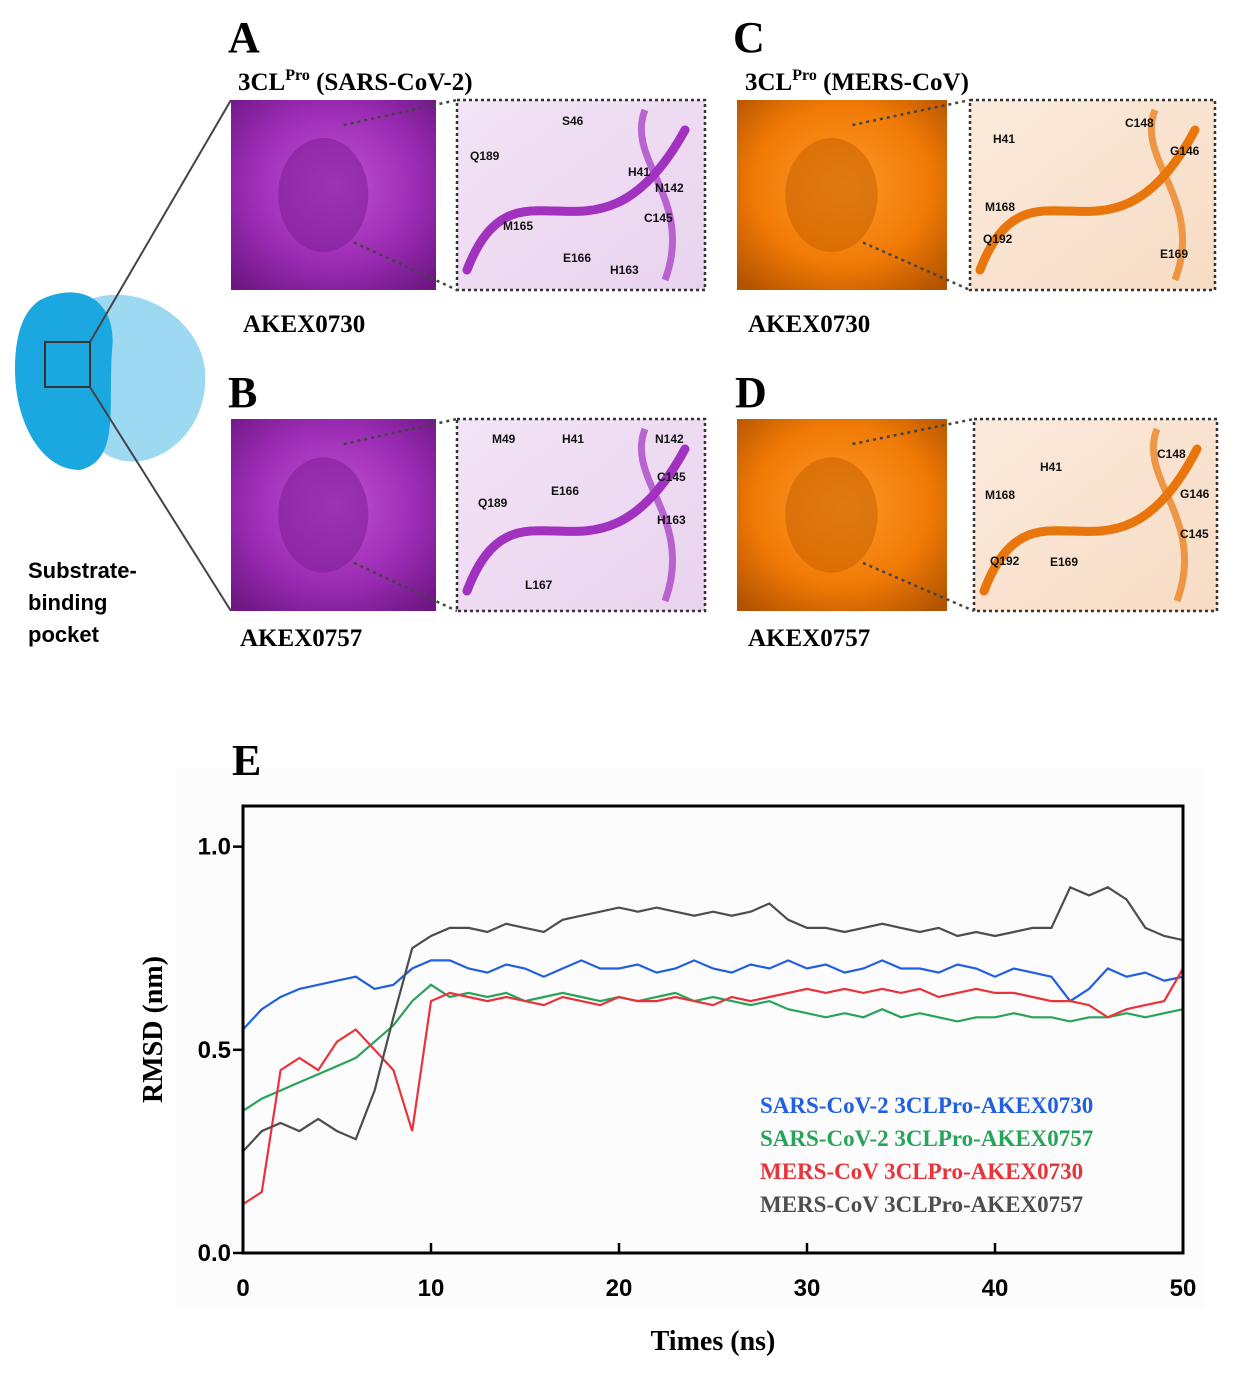 This screenshot has height=1374, width=1234. Describe the element at coordinates (749, 37) in the screenshot. I see `panel-letter: C` at that location.